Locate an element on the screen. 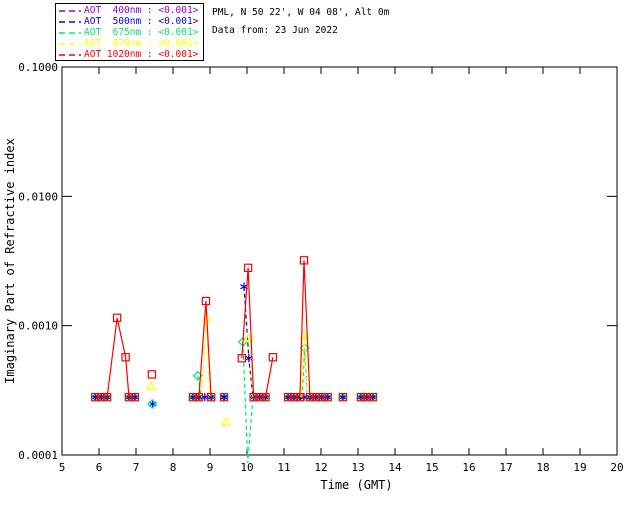  legend-entry-870nm: AOT 870nm : <0.001> is located at coordinates (129, 43).